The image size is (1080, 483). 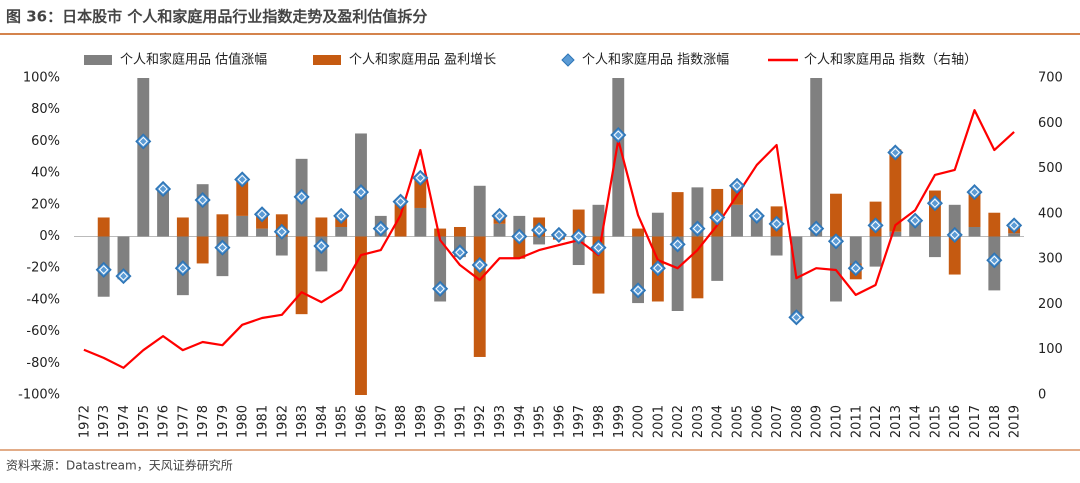 What do you see at coordinates (43, 331) in the screenshot?
I see `y-tick-label: -60%` at bounding box center [43, 331].